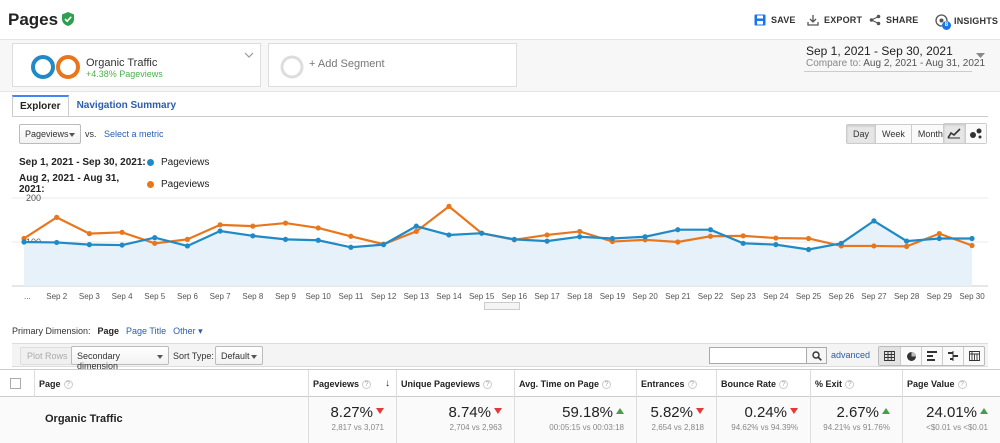 The width and height of the screenshot is (1000, 443). I want to click on dimension-other: Other ▾, so click(188, 331).